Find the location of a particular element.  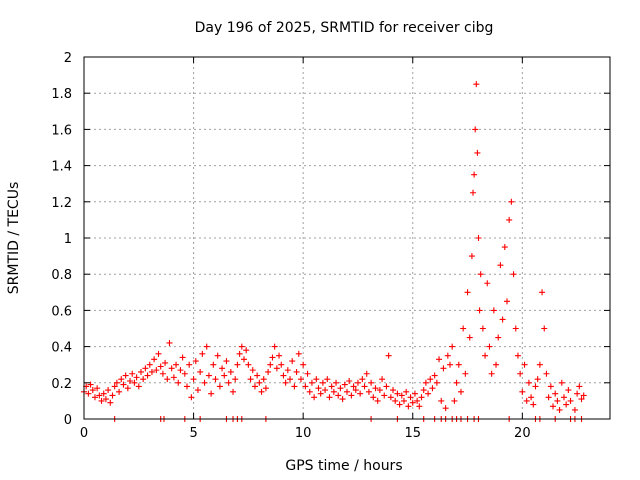

x-tick-label: 5 is located at coordinates (193, 433).